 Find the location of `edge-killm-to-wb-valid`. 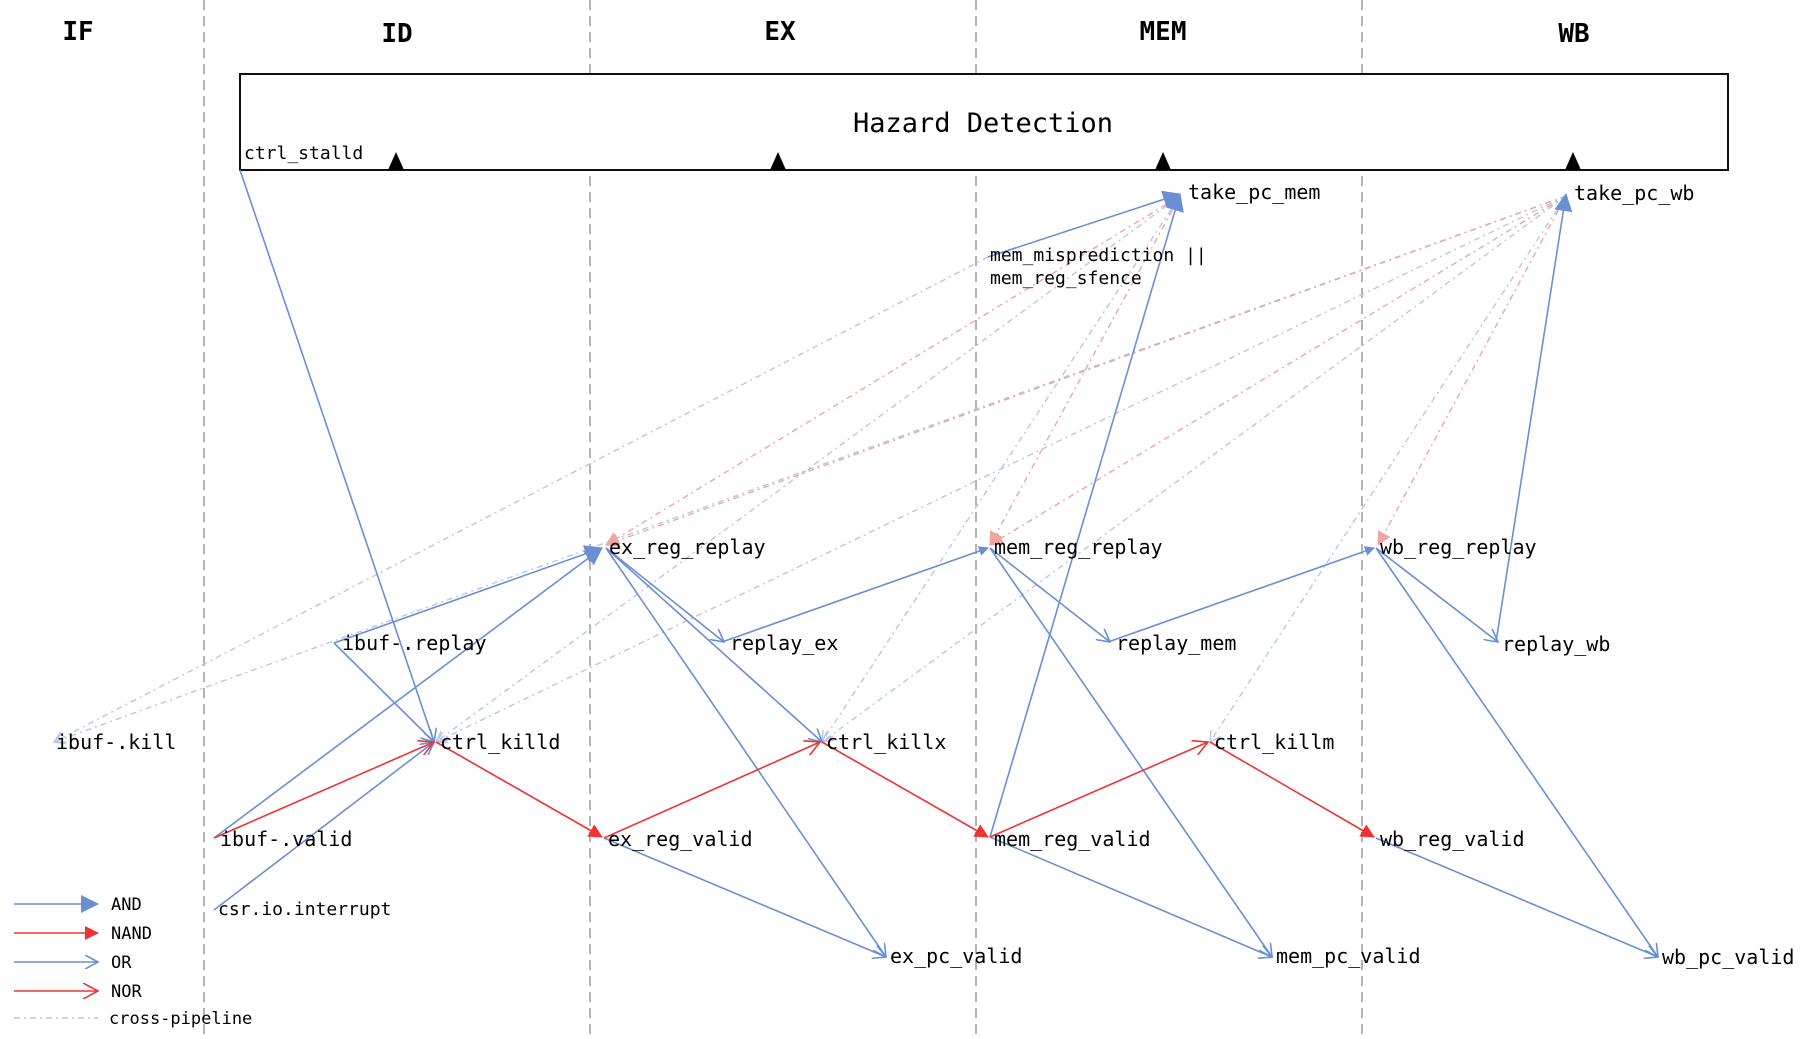

edge-killm-to-wb-valid is located at coordinates (1292, 789).